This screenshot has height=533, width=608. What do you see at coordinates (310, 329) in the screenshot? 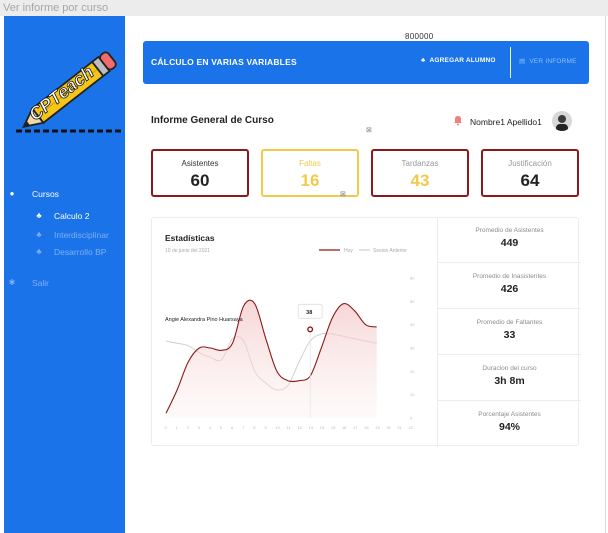
I see `data-point-marker` at bounding box center [310, 329].